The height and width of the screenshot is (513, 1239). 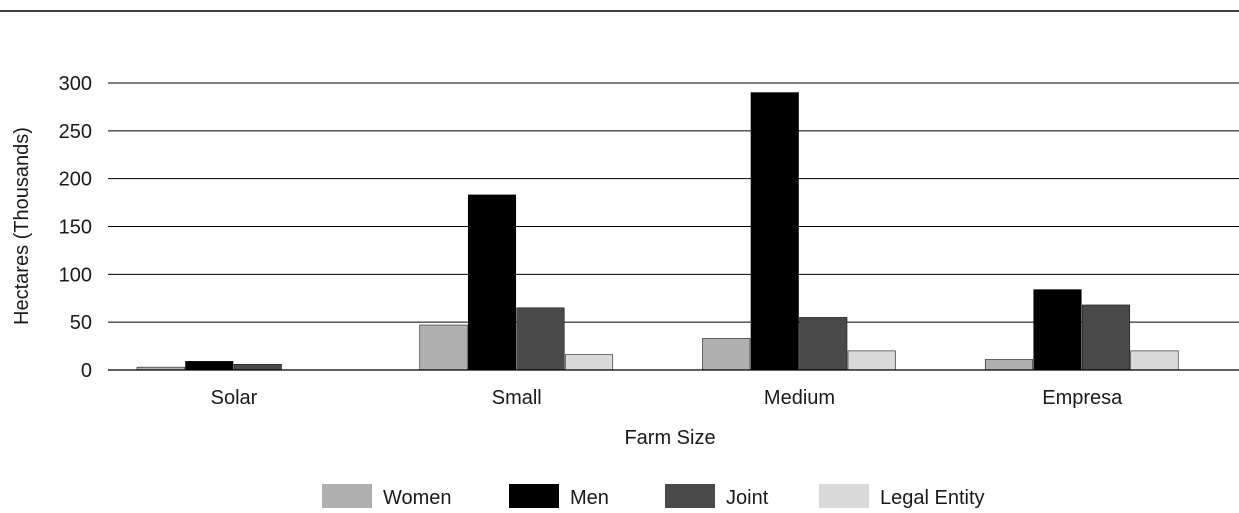 What do you see at coordinates (1082, 398) in the screenshot?
I see `x-tick-label: Empresa` at bounding box center [1082, 398].